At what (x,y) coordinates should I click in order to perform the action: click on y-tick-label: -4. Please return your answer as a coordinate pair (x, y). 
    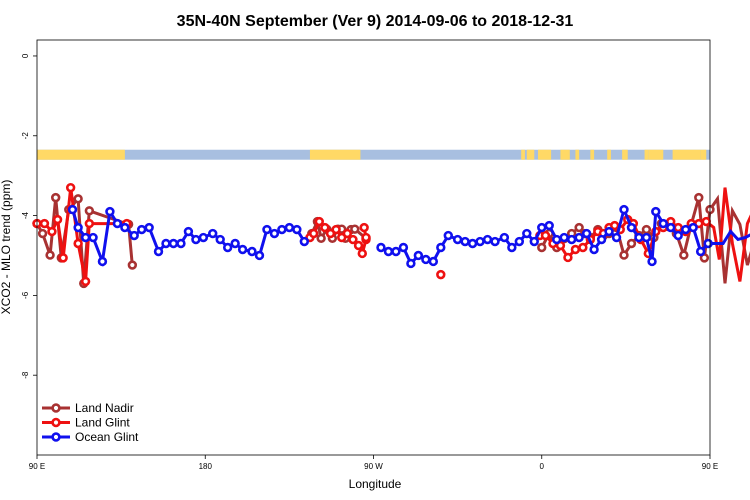
    Looking at the image, I should click on (25, 215).